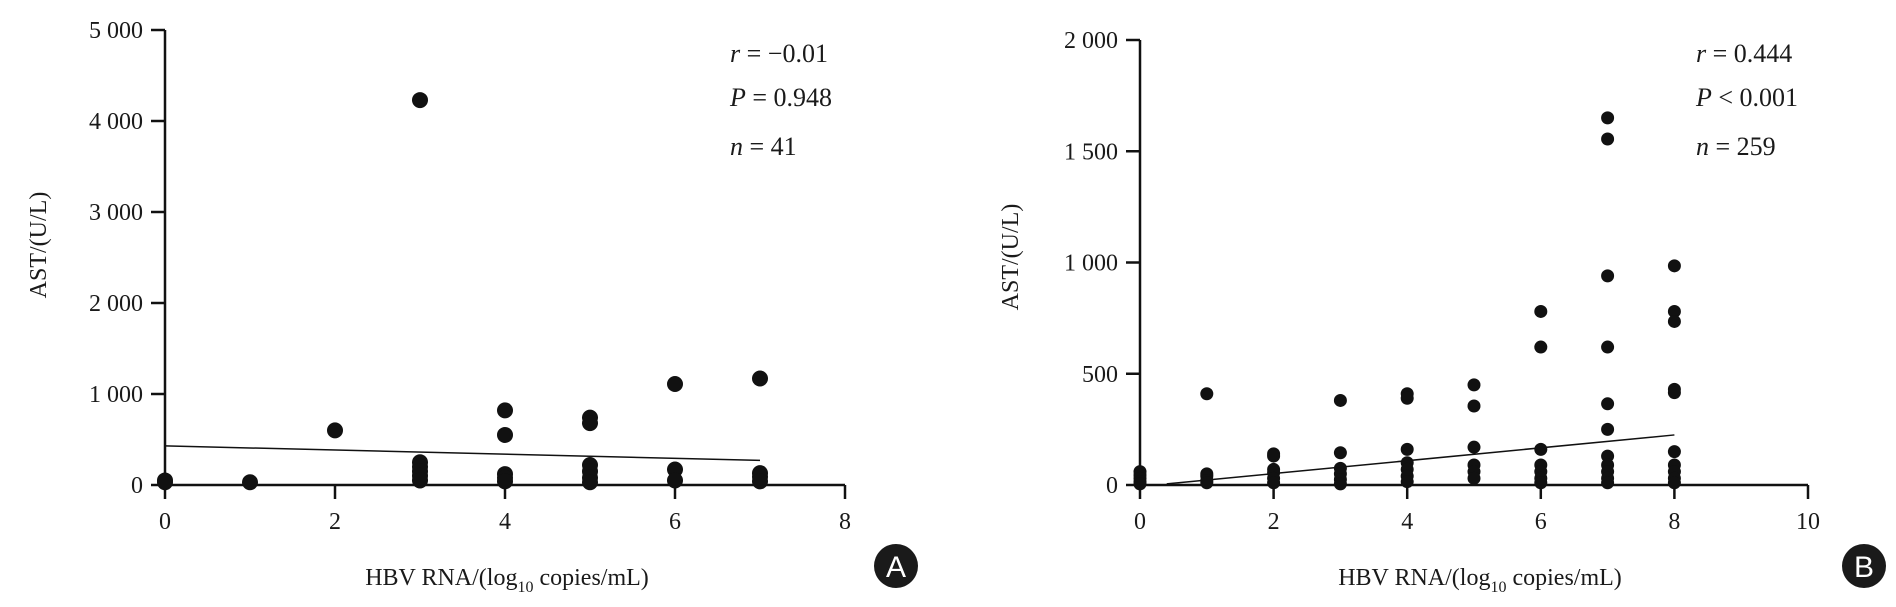  I want to click on panel-letter: A, so click(896, 567).